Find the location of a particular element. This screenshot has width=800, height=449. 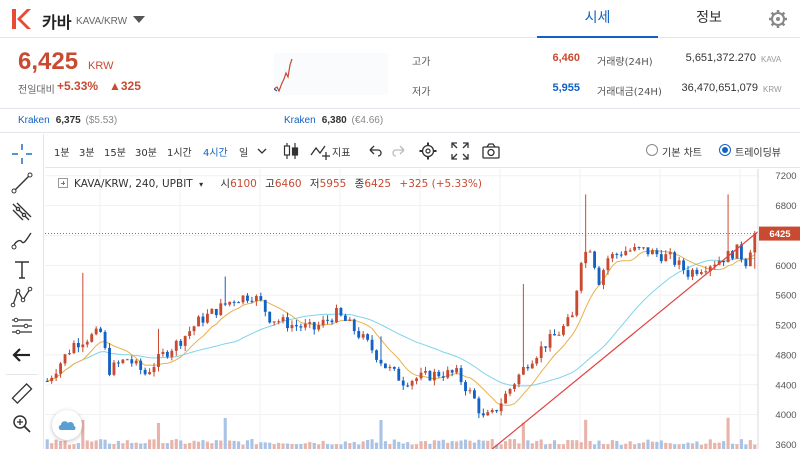

legend-open-label: 시 is located at coordinates (225, 184).